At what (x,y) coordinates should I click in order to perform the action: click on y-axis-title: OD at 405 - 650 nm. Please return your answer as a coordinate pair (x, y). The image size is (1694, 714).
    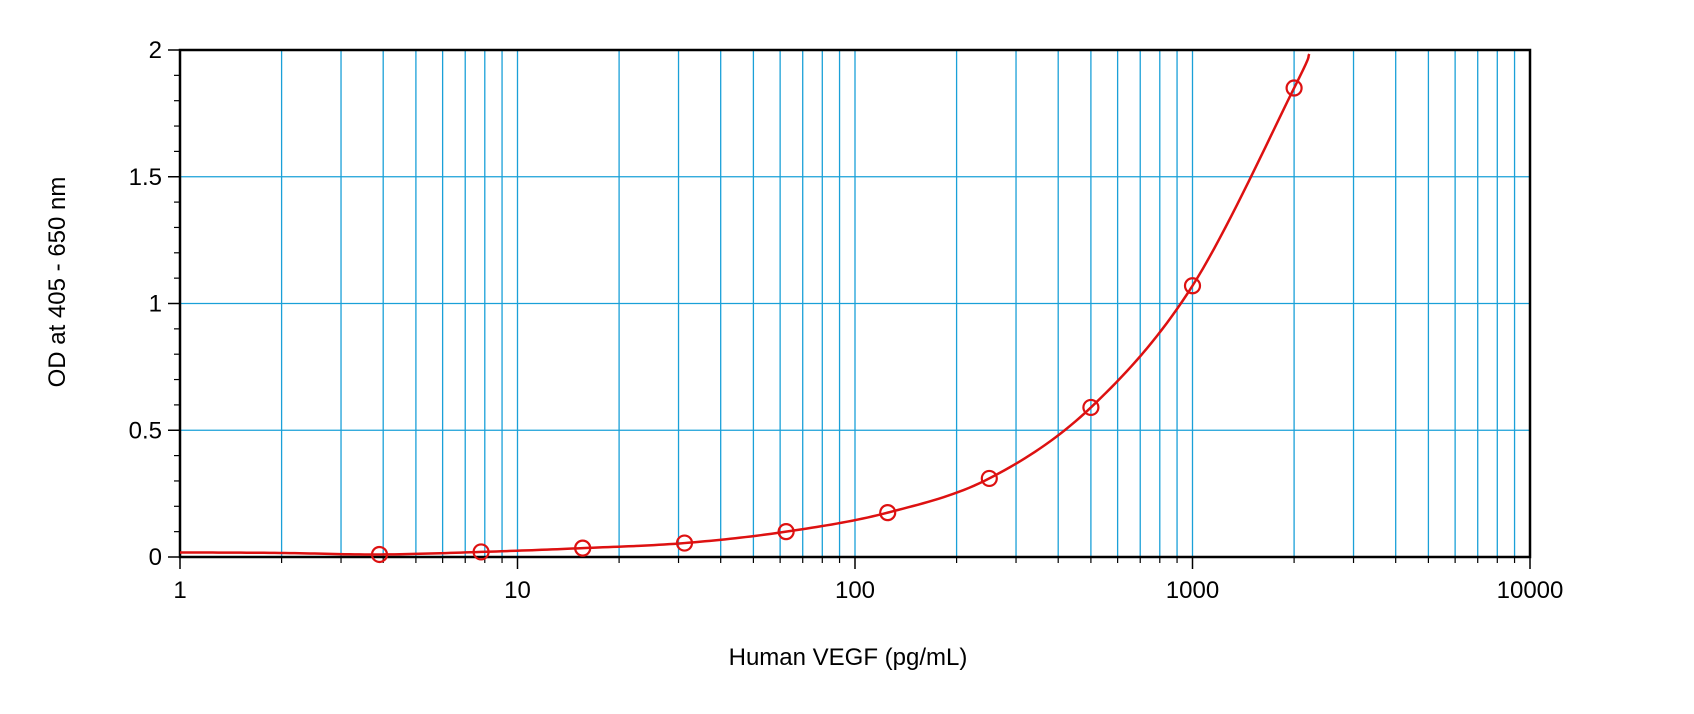
    Looking at the image, I should click on (57, 282).